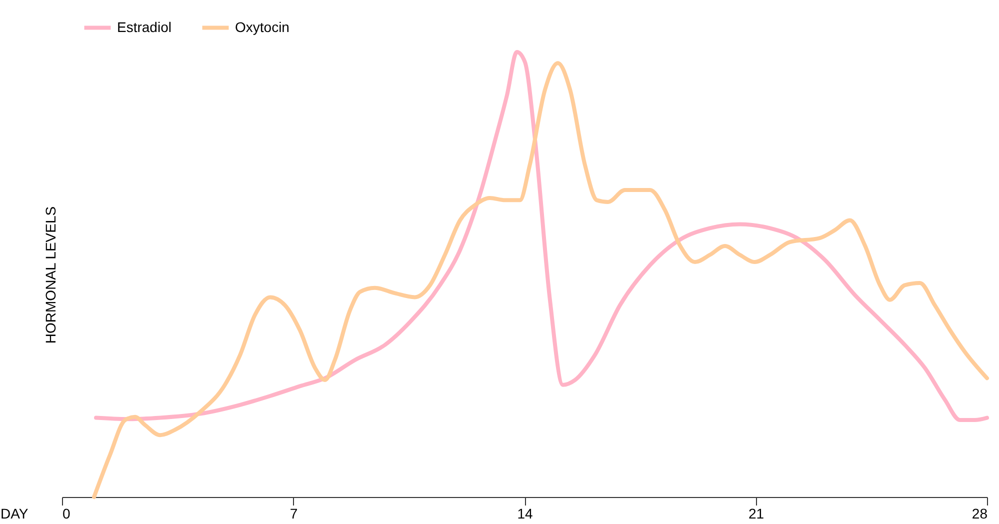  What do you see at coordinates (980, 514) in the screenshot?
I see `x-tick-label: 28` at bounding box center [980, 514].